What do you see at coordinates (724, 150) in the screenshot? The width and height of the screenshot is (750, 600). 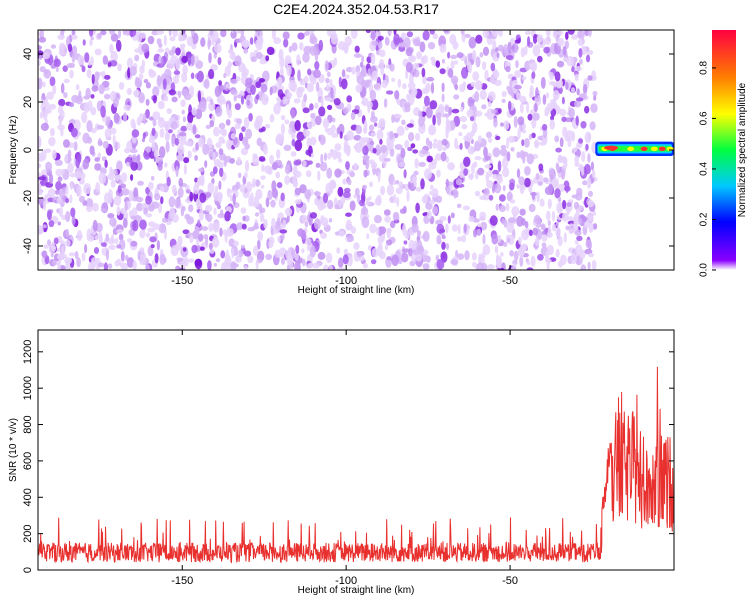 I see `colorbar-gradient` at bounding box center [724, 150].